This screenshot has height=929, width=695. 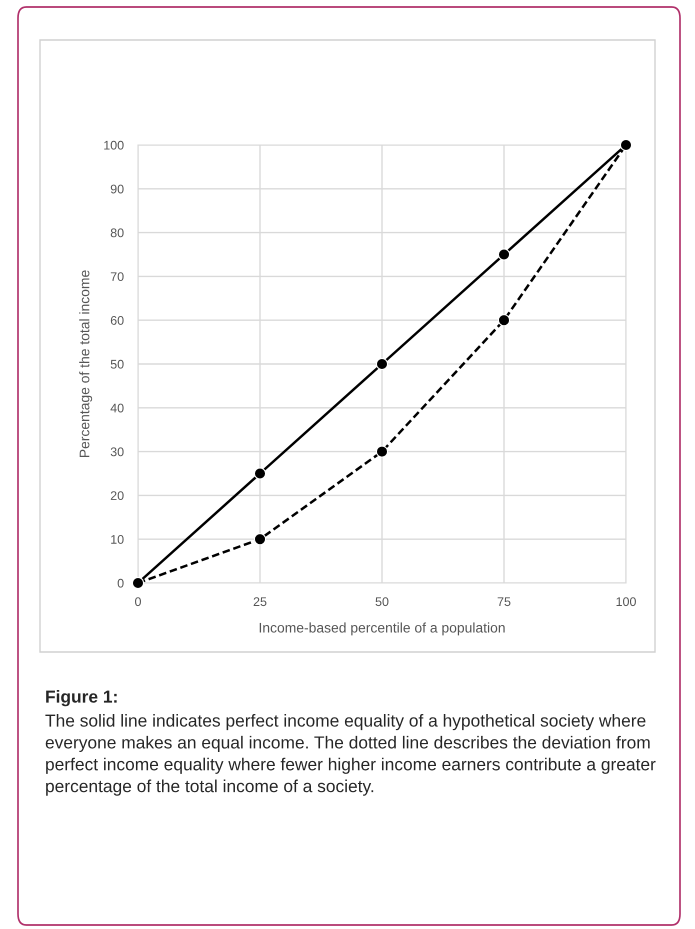 What do you see at coordinates (81, 698) in the screenshot?
I see `caption: Figure 1:` at bounding box center [81, 698].